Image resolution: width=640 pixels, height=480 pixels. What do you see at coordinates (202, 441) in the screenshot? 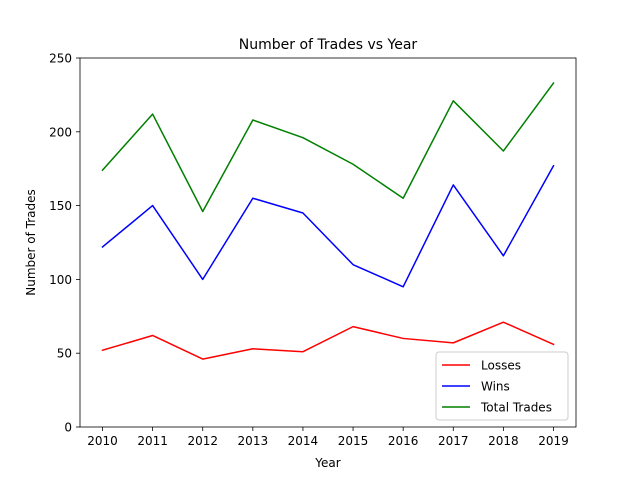
I see `x-tick-label: 2012` at bounding box center [202, 441].